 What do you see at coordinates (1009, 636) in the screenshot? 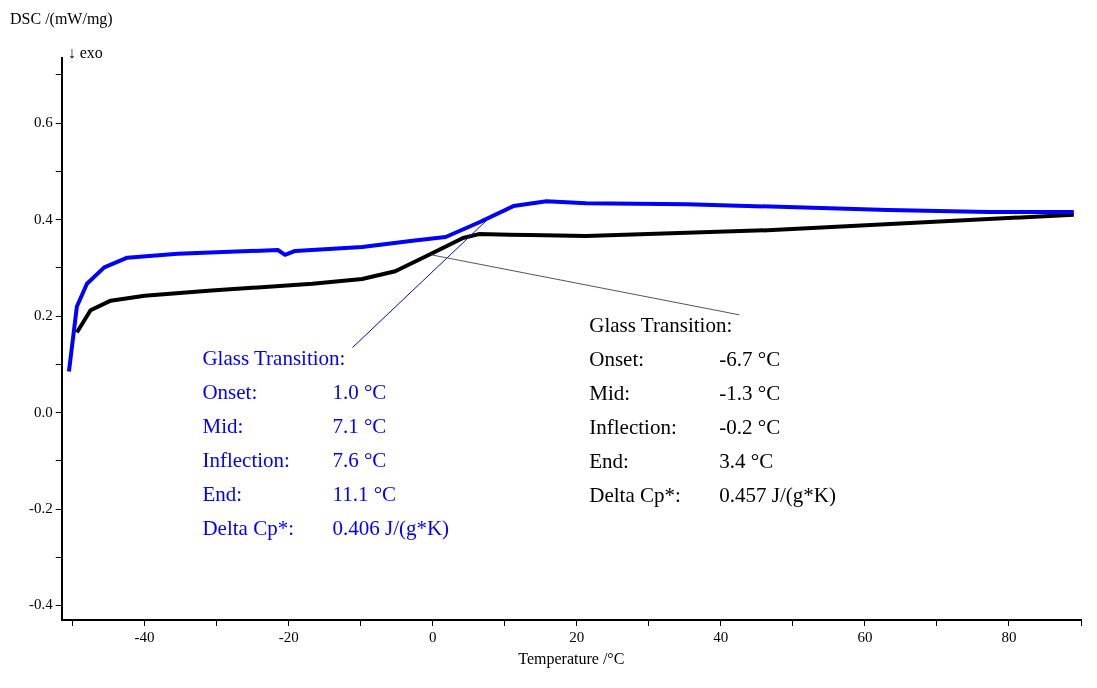
I see `x-tick-label: 80` at bounding box center [1009, 636].